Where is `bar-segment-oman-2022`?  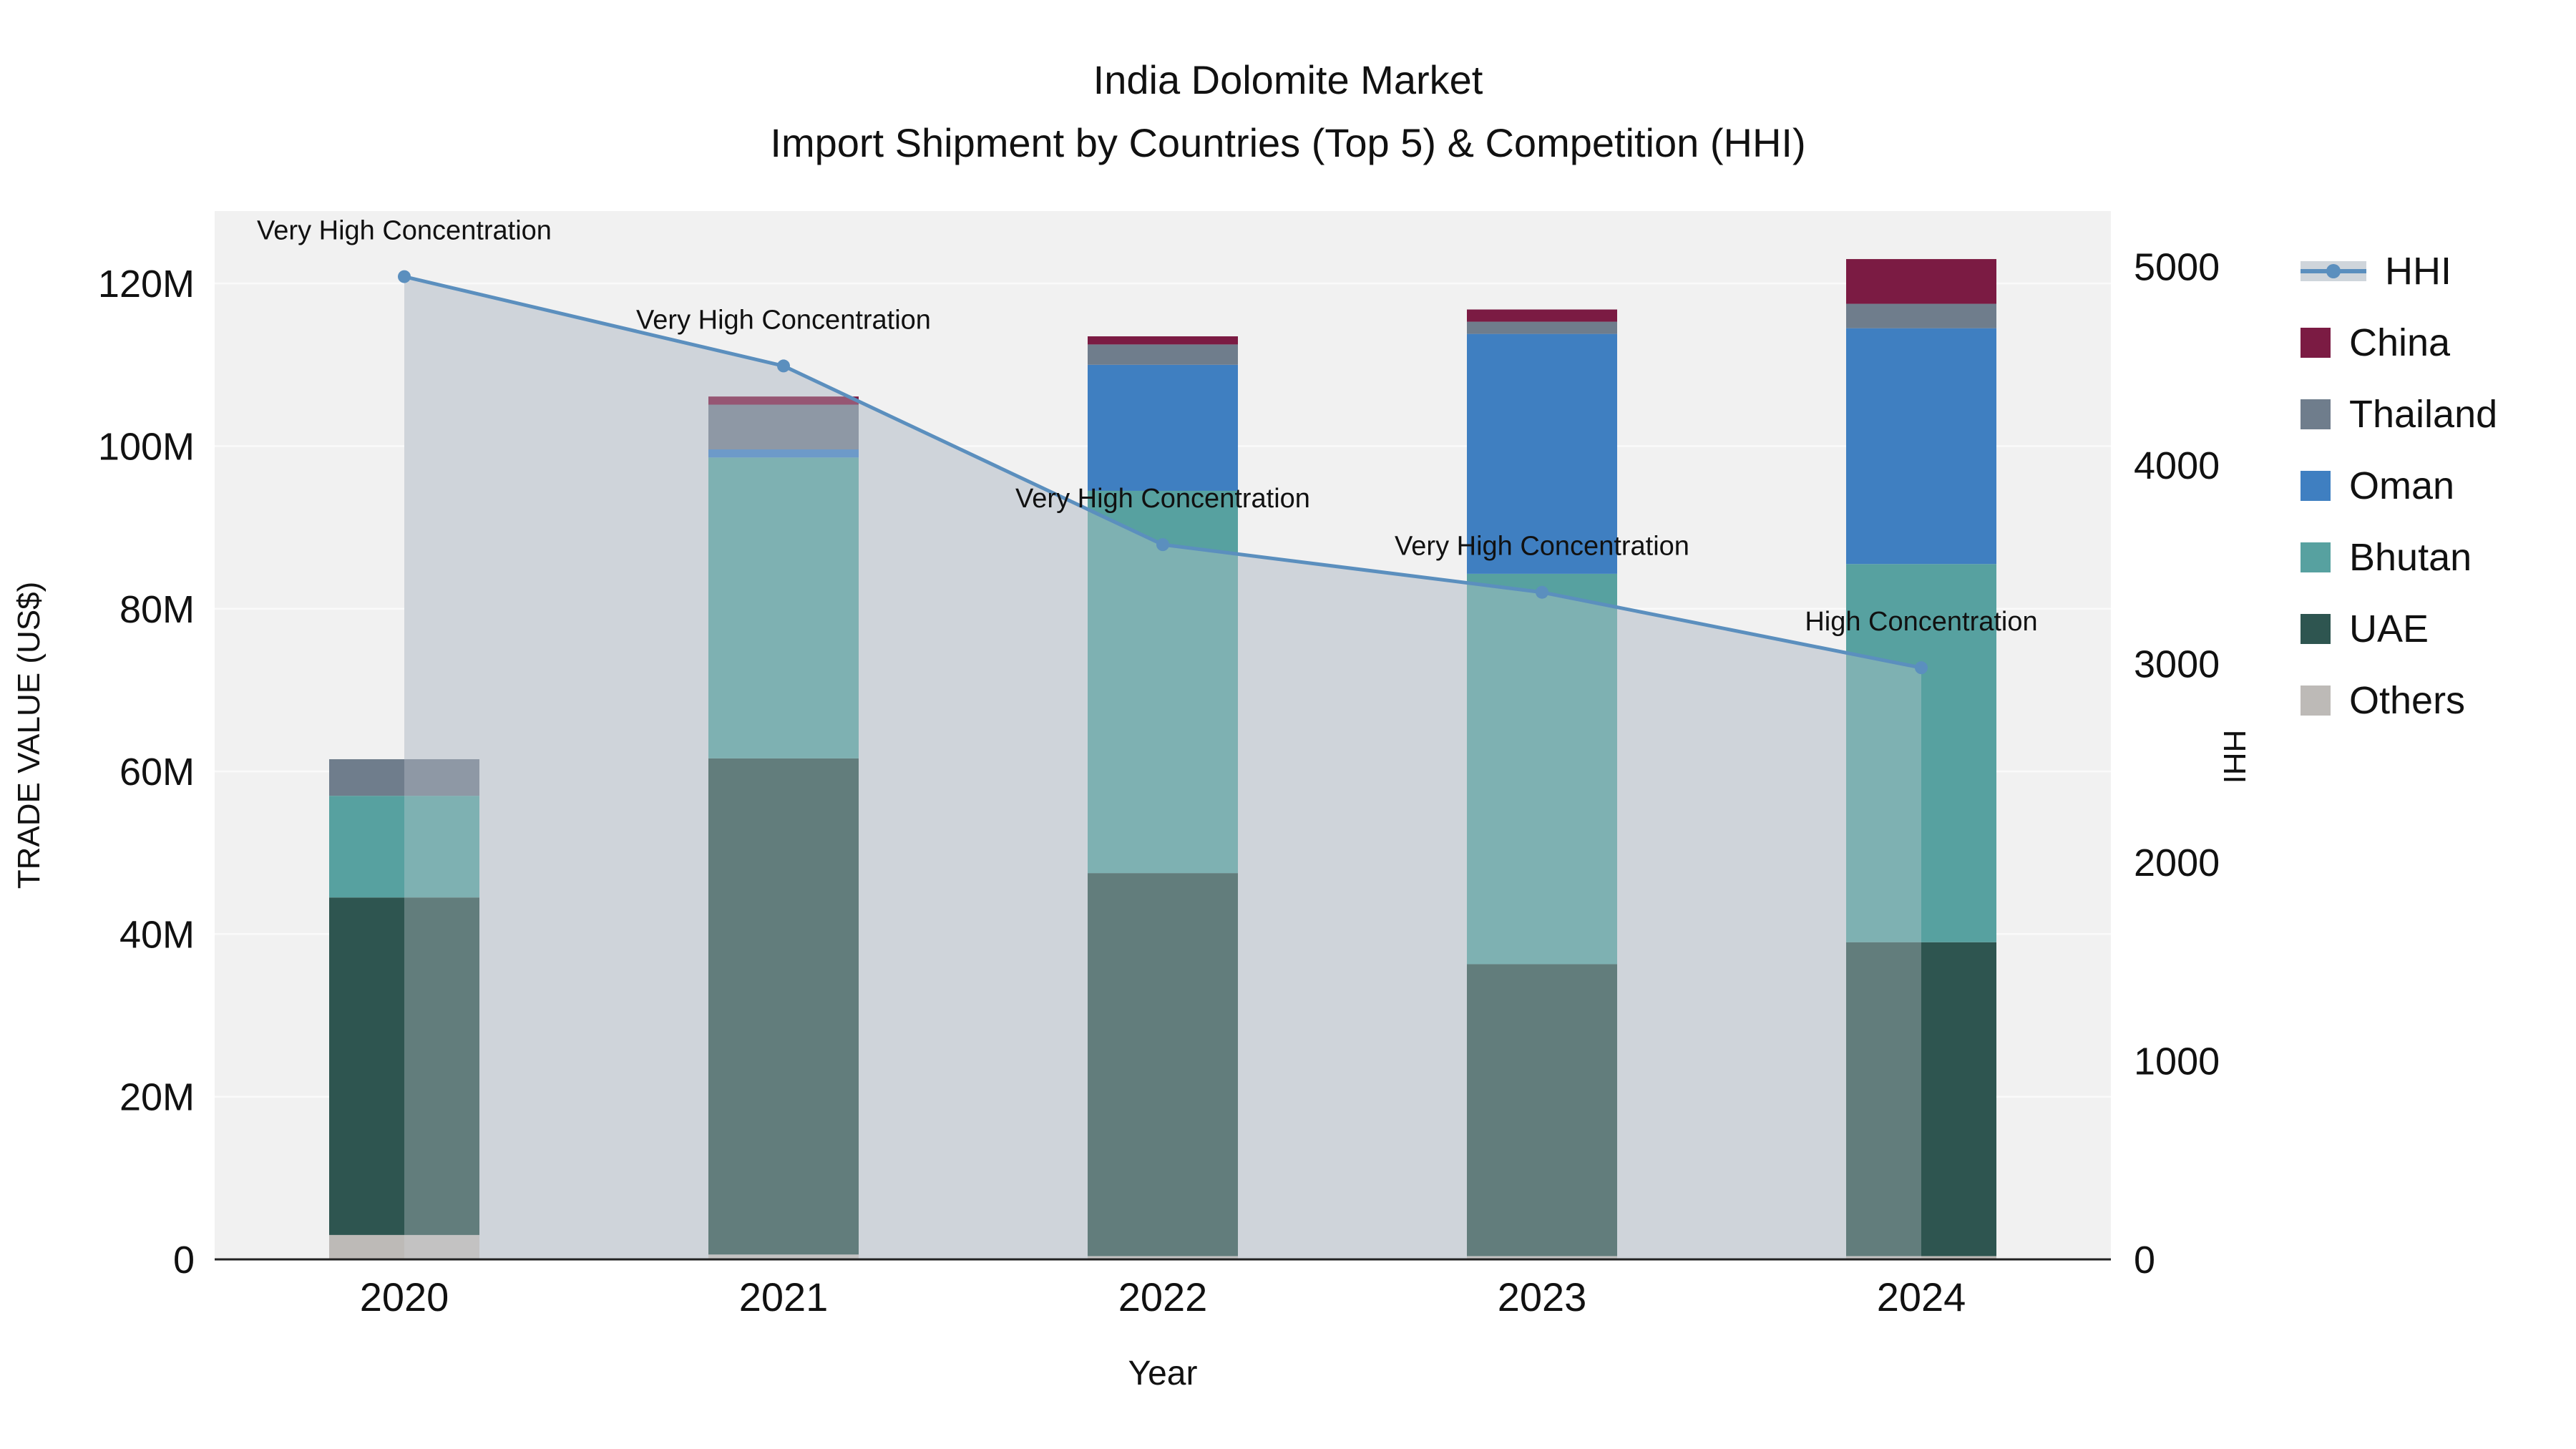 bar-segment-oman-2022 is located at coordinates (1163, 427).